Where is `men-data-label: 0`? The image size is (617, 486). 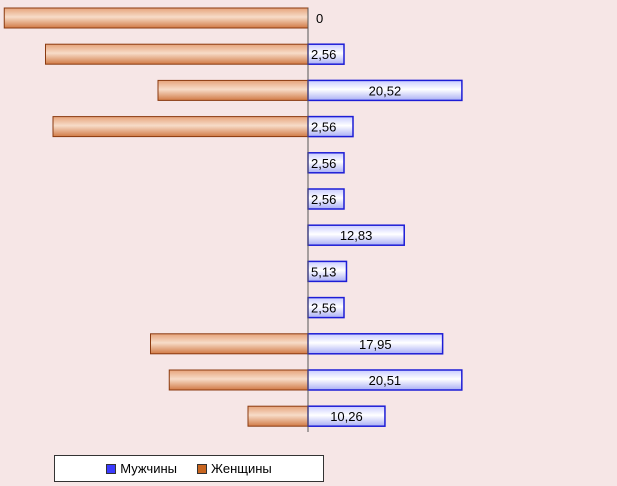 men-data-label: 0 is located at coordinates (319, 18).